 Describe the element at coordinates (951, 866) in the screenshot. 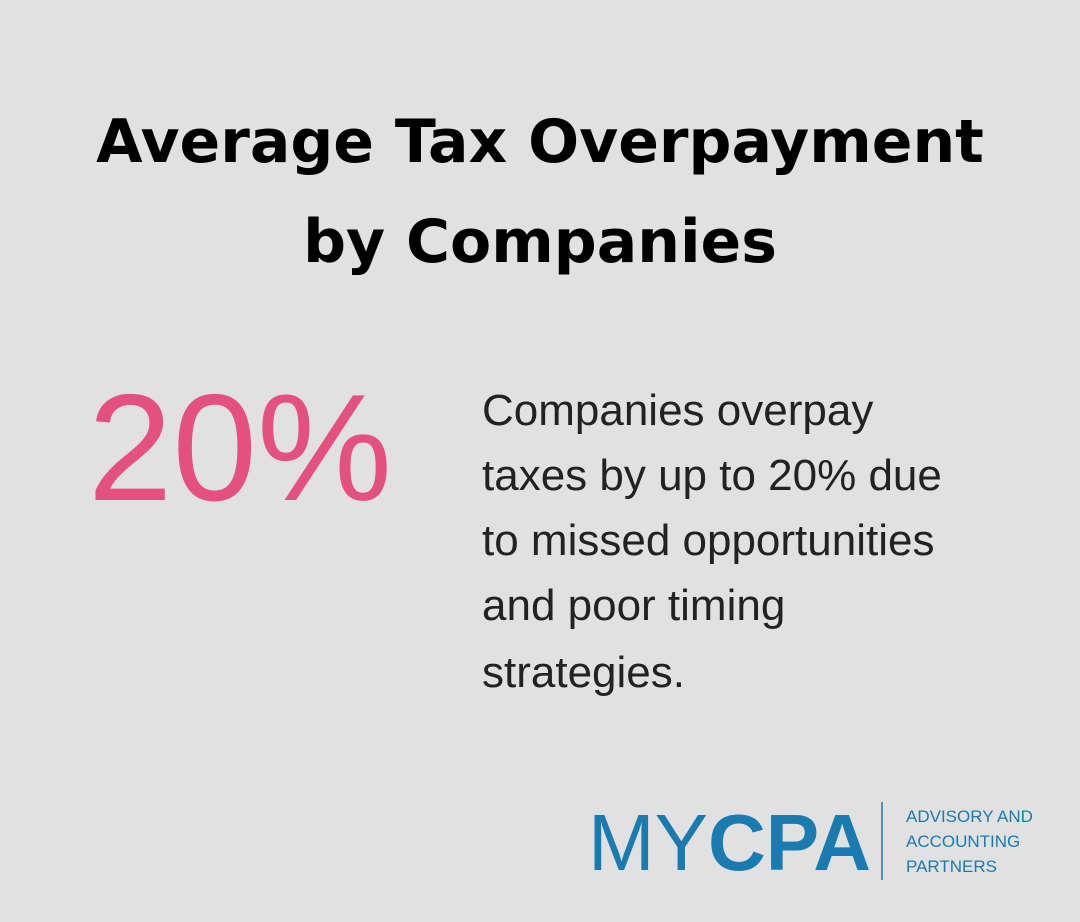

I see `logo-tagline: PARTNERS` at that location.